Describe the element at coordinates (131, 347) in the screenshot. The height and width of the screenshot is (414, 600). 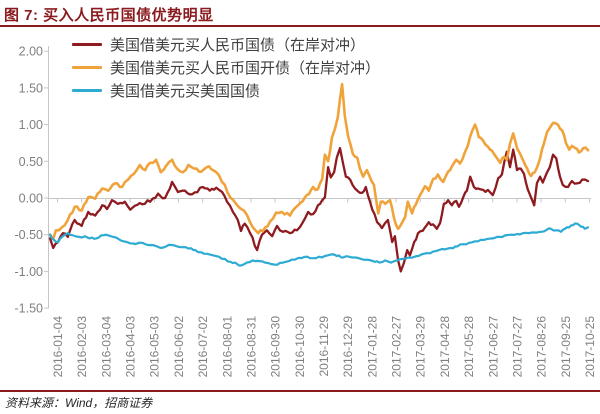
I see `x-tick-label: 2016-04-03` at that location.